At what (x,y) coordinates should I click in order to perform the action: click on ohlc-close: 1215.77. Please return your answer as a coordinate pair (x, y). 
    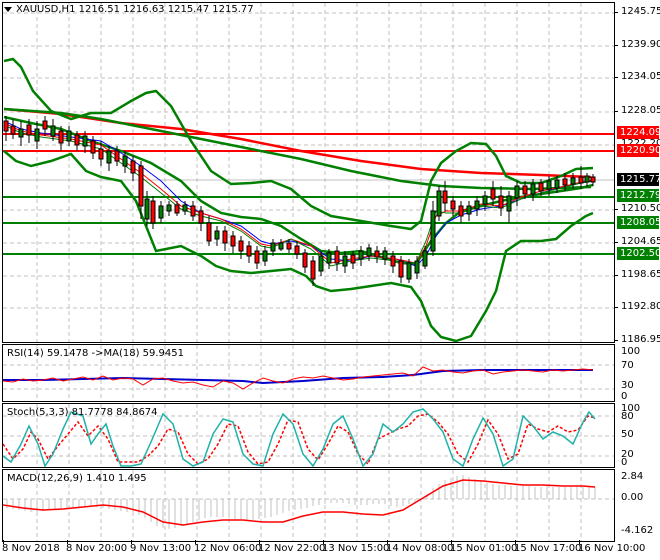
    Looking at the image, I should click on (233, 9).